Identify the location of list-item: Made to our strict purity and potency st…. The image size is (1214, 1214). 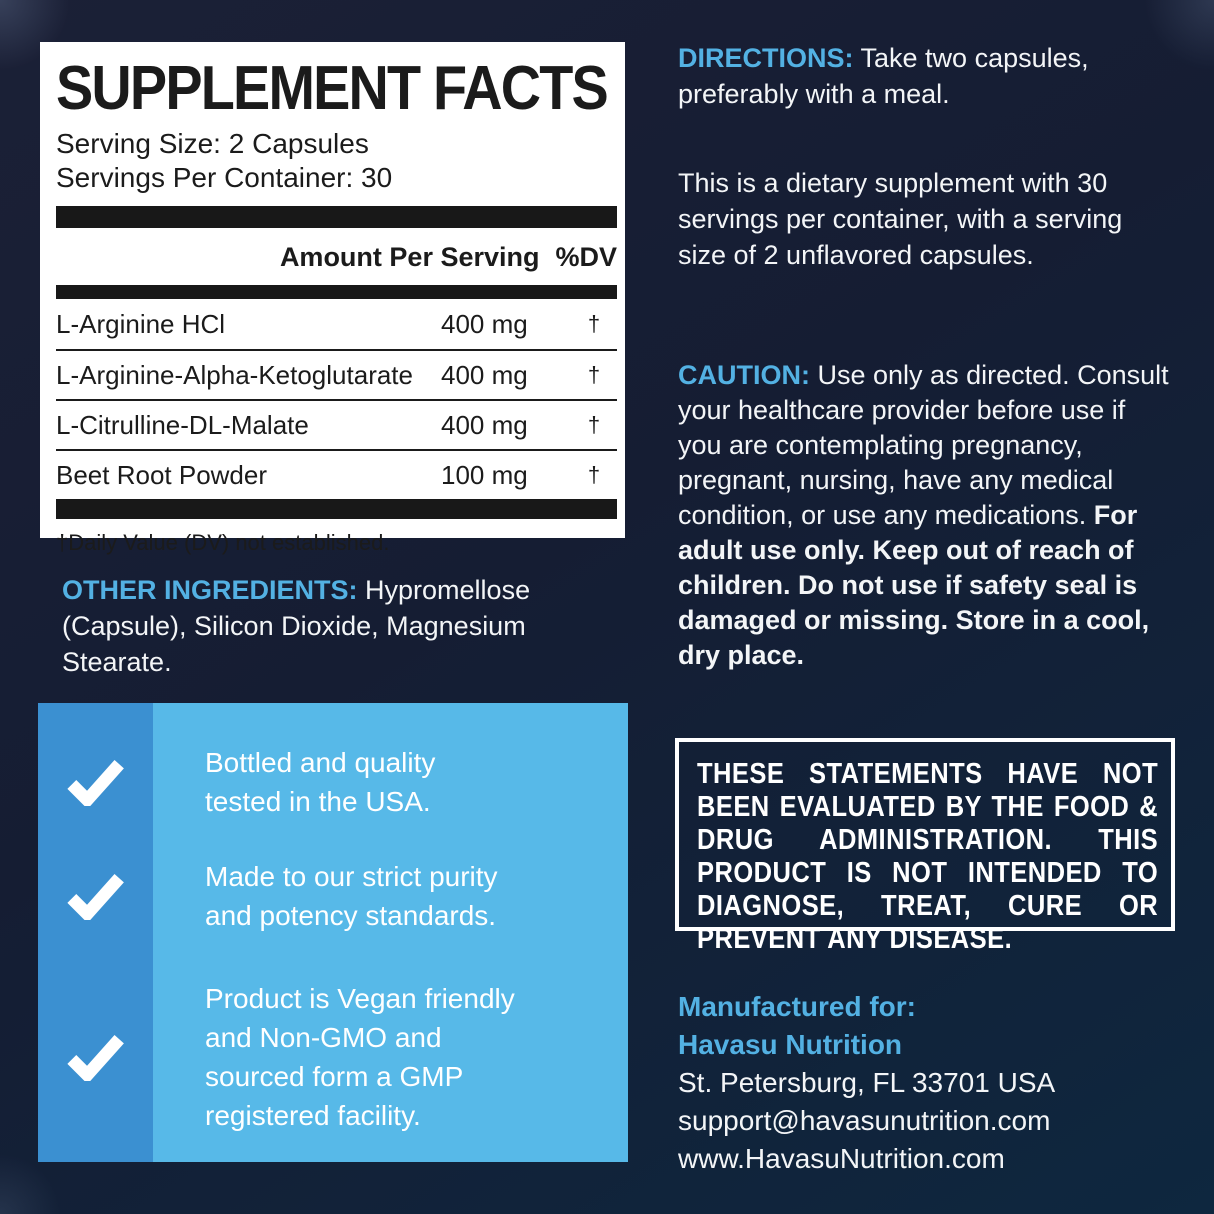
(333, 896).